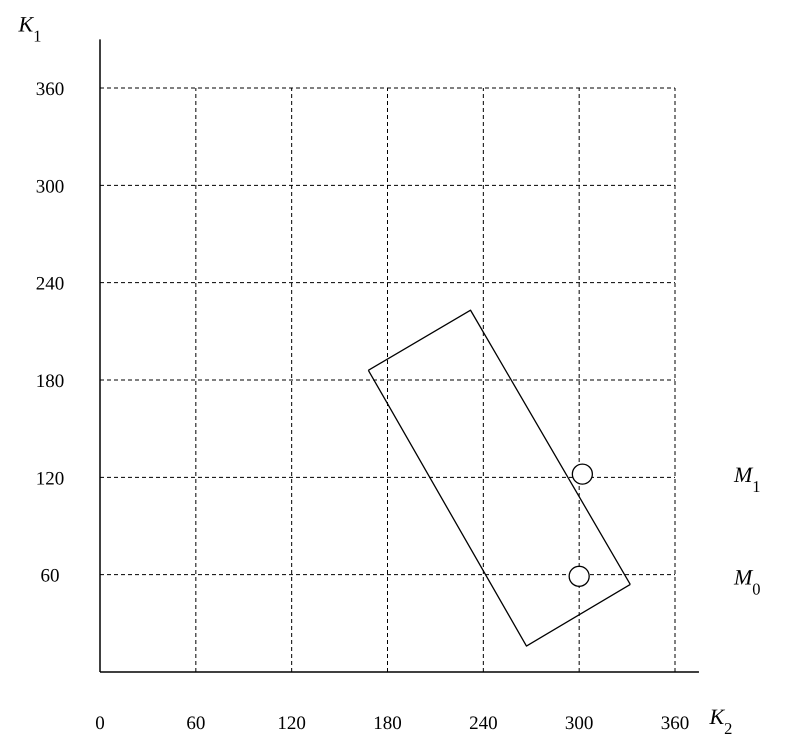 The width and height of the screenshot is (788, 745). I want to click on x-tick-label: 180, so click(387, 723).